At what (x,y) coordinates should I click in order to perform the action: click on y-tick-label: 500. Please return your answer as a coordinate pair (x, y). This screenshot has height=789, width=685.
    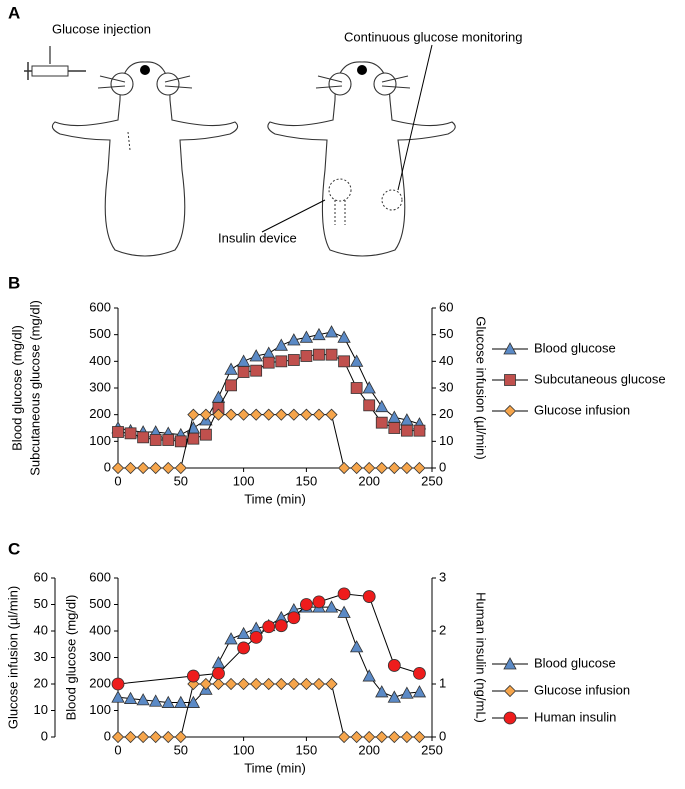
    Looking at the image, I should click on (100, 333).